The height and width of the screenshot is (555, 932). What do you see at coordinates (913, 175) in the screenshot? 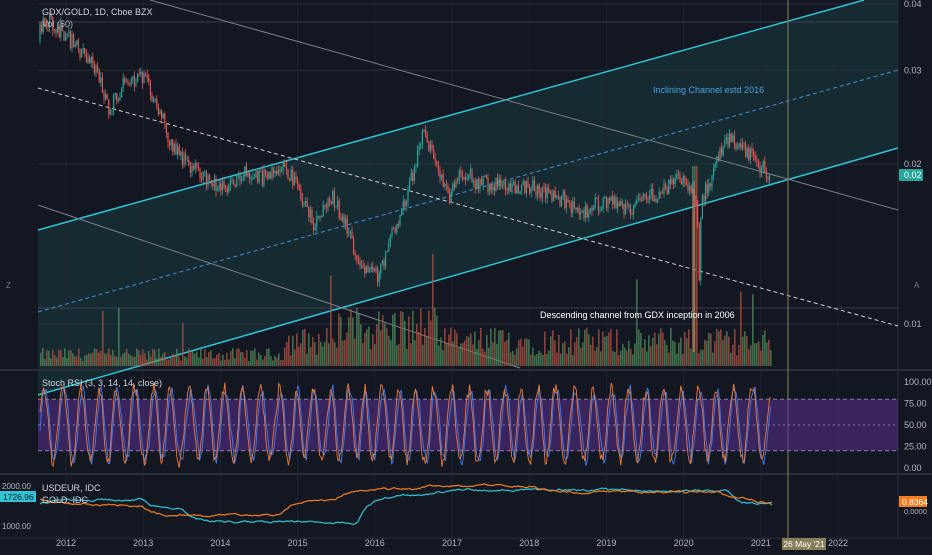
I see `last-price-label: 0.02` at bounding box center [913, 175].